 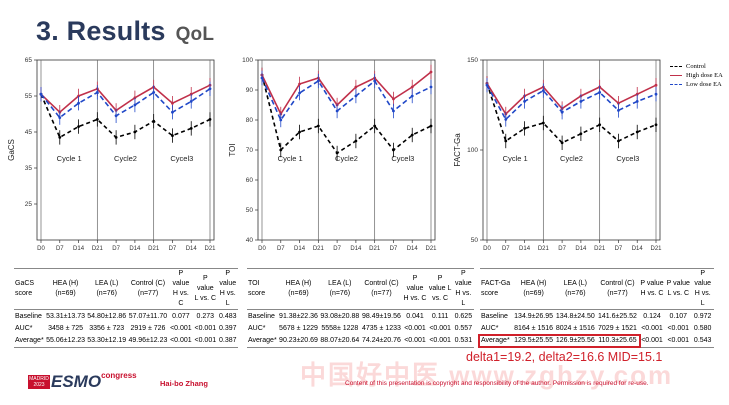 What do you see at coordinates (472, 150) in the screenshot?
I see `y-tick-label: 100` at bounding box center [472, 150].